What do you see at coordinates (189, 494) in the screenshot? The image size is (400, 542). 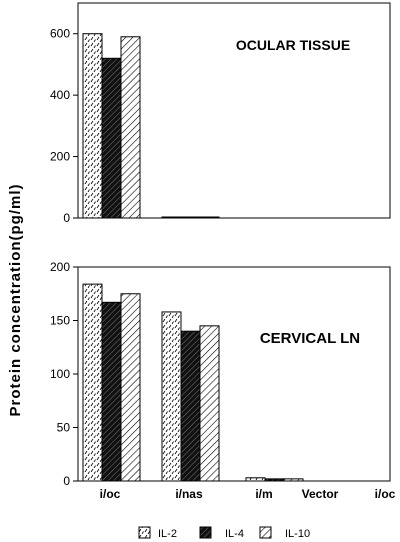 I see `x-category-label: i/nas` at bounding box center [189, 494].